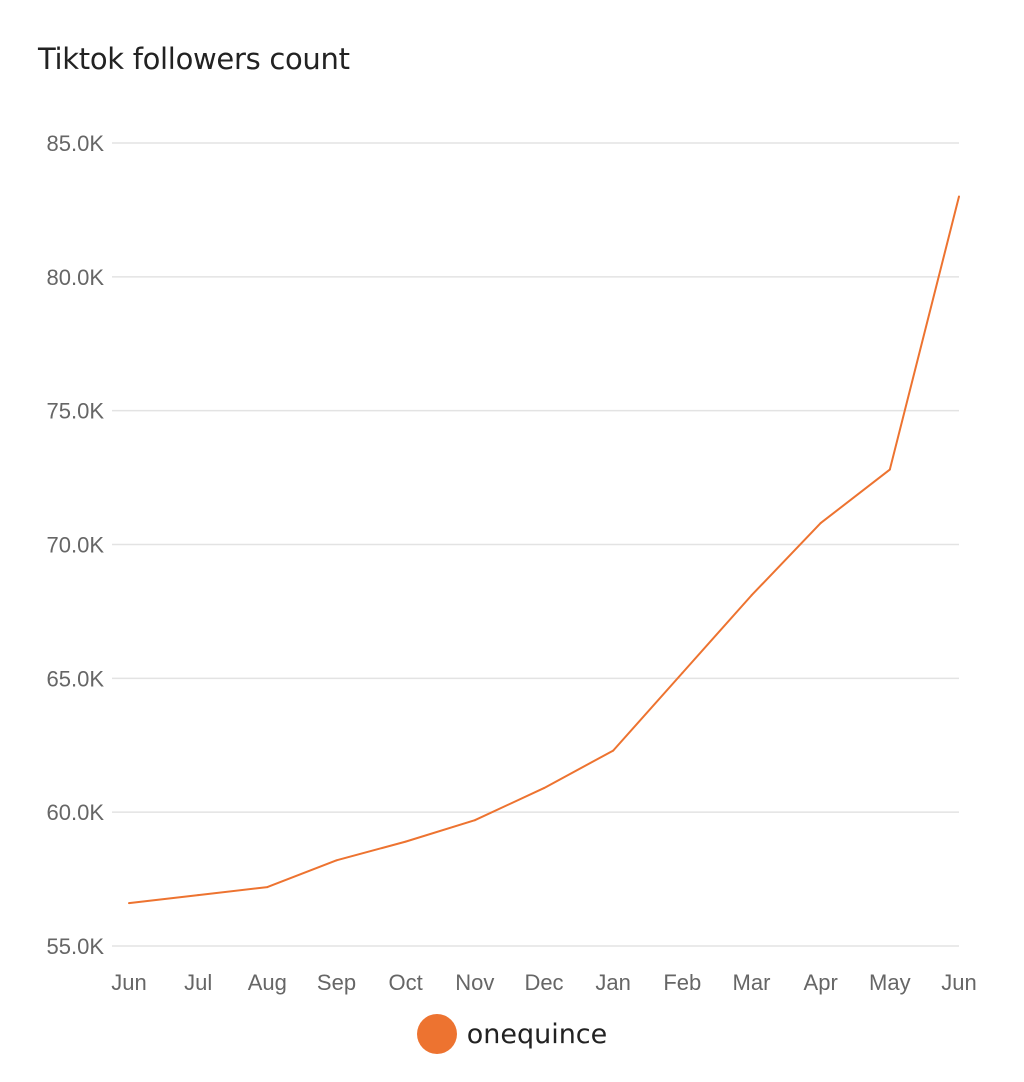  Describe the element at coordinates (198, 982) in the screenshot. I see `x-tick-label: Jul` at that location.